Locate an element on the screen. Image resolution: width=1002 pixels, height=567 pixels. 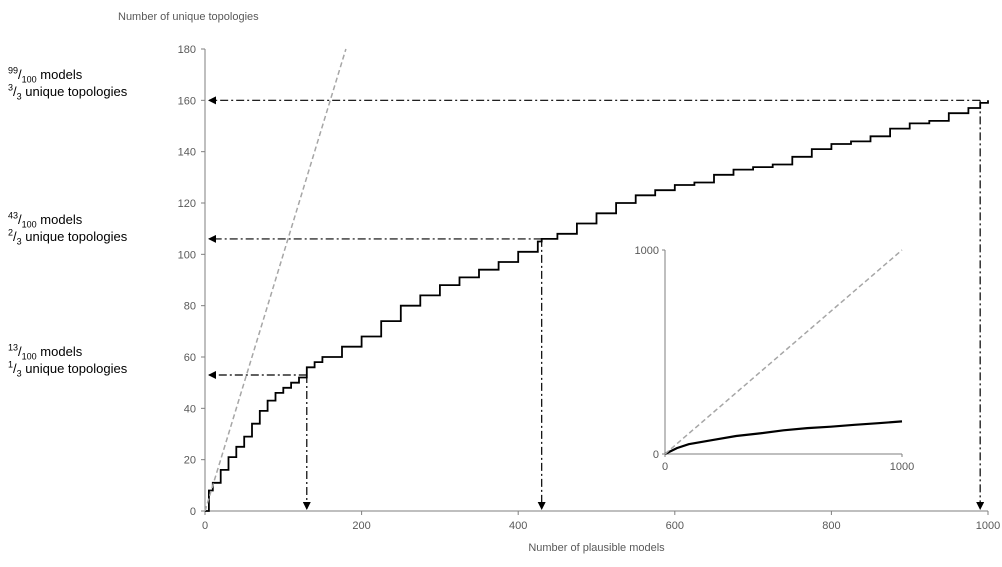
annotation-13-of-100: 13/100 models 1/3 unique topologies is located at coordinates (93, 360).